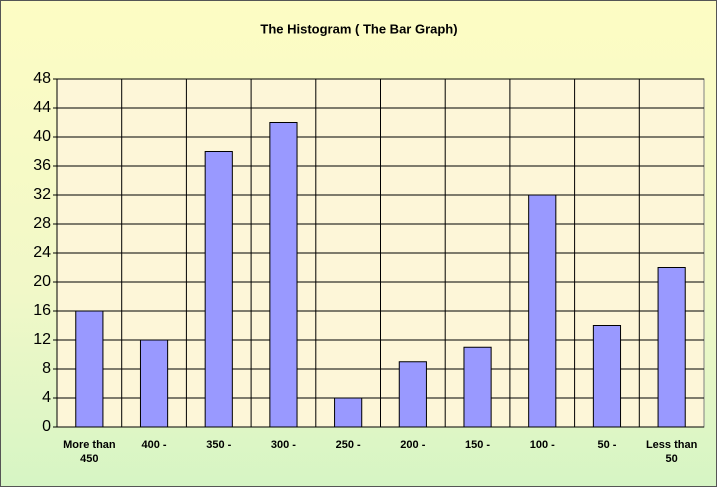 The image size is (717, 487). Describe the element at coordinates (413, 445) in the screenshot. I see `x-tick-label: 200 -` at that location.